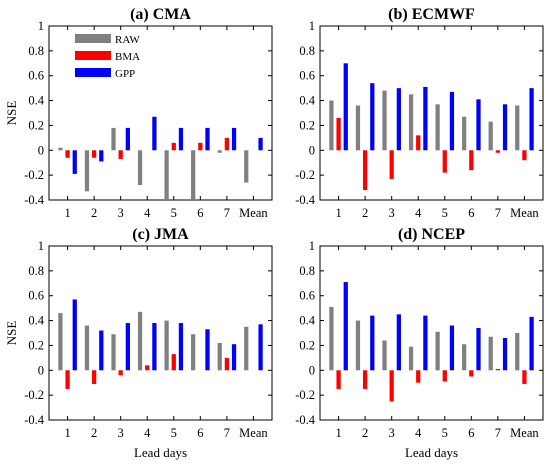  Describe the element at coordinates (431, 14) in the screenshot. I see `panel-title: (b) ECMWF` at that location.